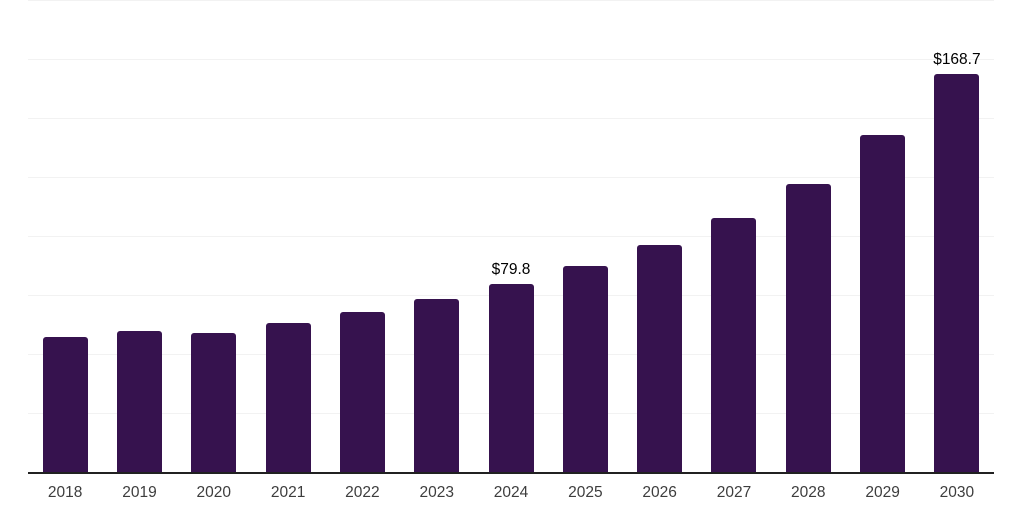  What do you see at coordinates (660, 358) in the screenshot?
I see `bar-2026` at bounding box center [660, 358].